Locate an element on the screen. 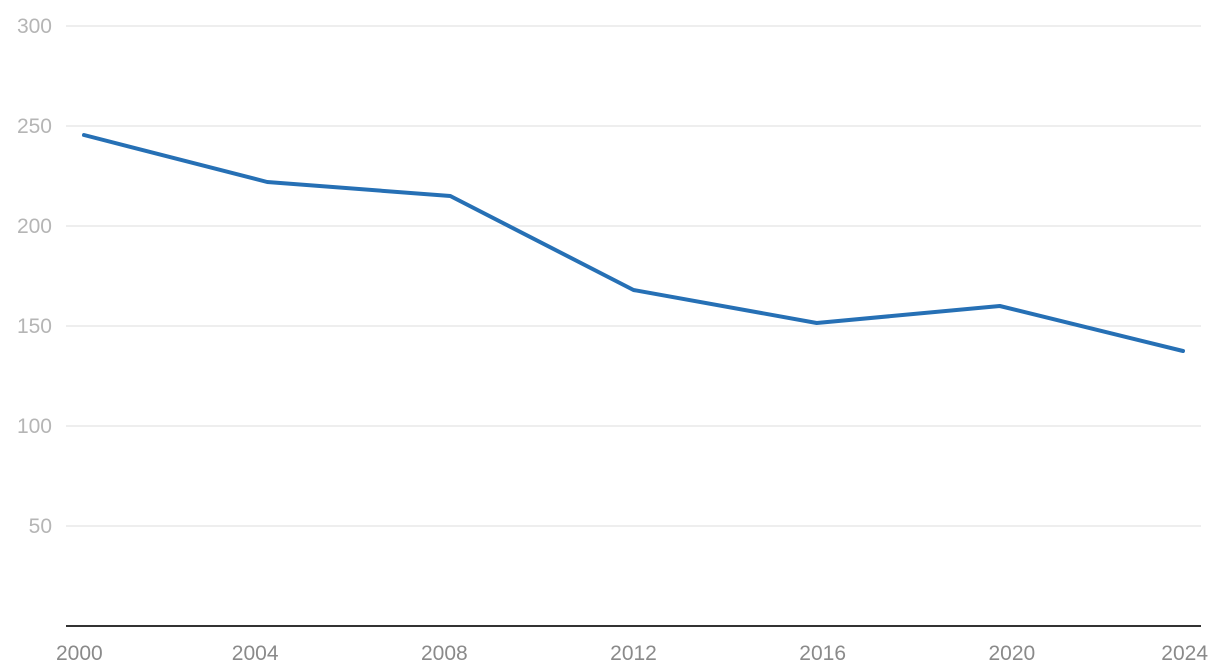 The width and height of the screenshot is (1220, 672). y-tick-label: 100 is located at coordinates (34, 426).